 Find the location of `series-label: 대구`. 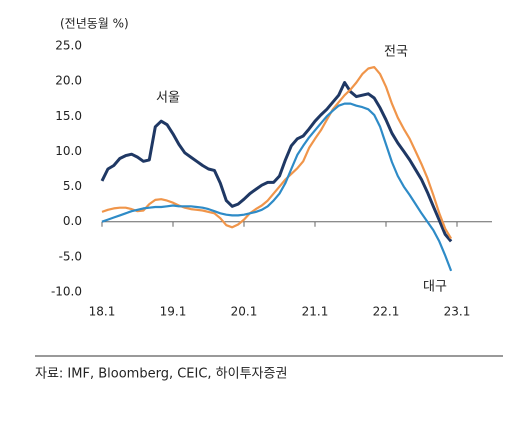

series-label: 대구 is located at coordinates (435, 287).